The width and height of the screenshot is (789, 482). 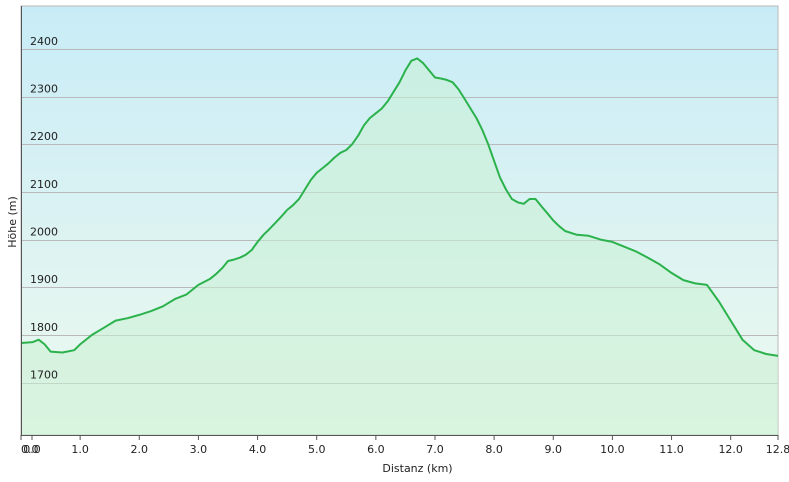 What do you see at coordinates (417, 468) in the screenshot?
I see `x-axis-title: Distanz (km)` at bounding box center [417, 468].